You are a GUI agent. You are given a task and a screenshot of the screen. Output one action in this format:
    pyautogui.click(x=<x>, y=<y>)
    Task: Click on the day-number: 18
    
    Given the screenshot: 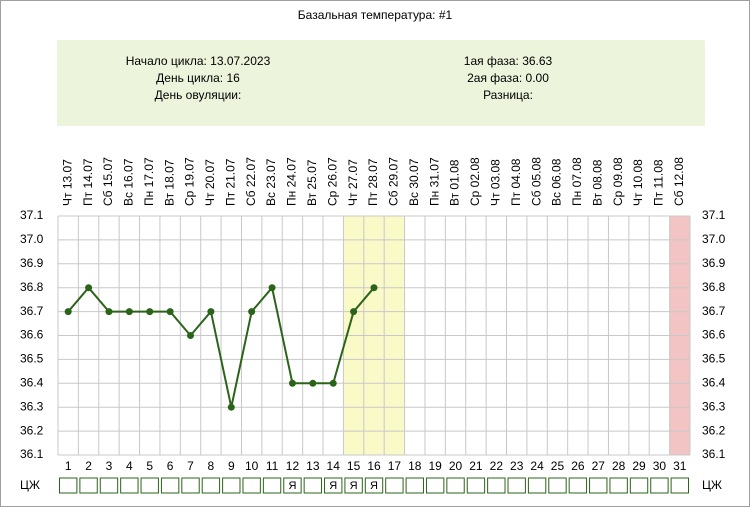 What is the action you would take?
    pyautogui.click(x=415, y=466)
    